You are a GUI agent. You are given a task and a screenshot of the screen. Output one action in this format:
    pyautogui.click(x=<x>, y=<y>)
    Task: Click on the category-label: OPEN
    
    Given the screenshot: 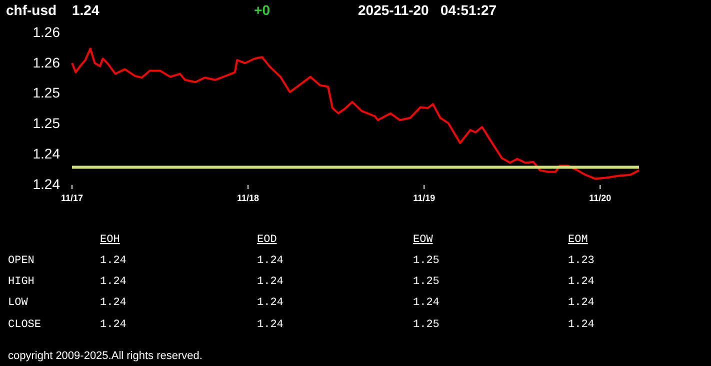 What is the action you would take?
    pyautogui.click(x=21, y=261)
    